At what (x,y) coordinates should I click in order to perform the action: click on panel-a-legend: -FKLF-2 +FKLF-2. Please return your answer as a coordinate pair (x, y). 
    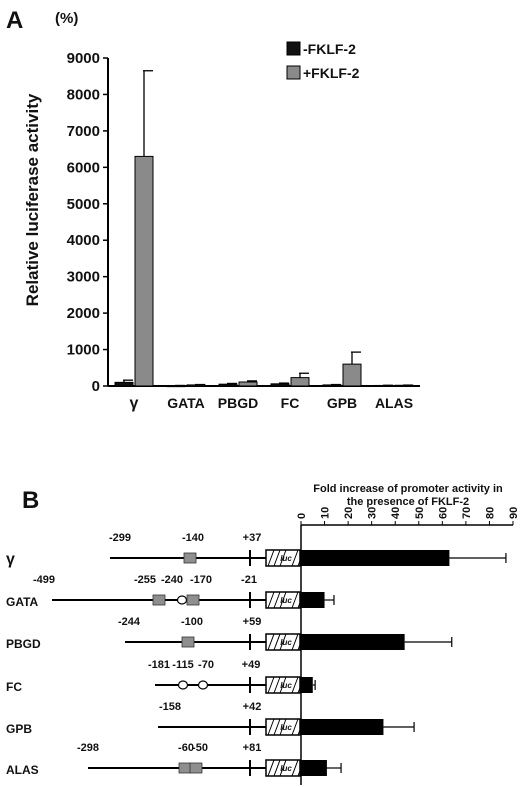
    Looking at the image, I should click on (323, 61).